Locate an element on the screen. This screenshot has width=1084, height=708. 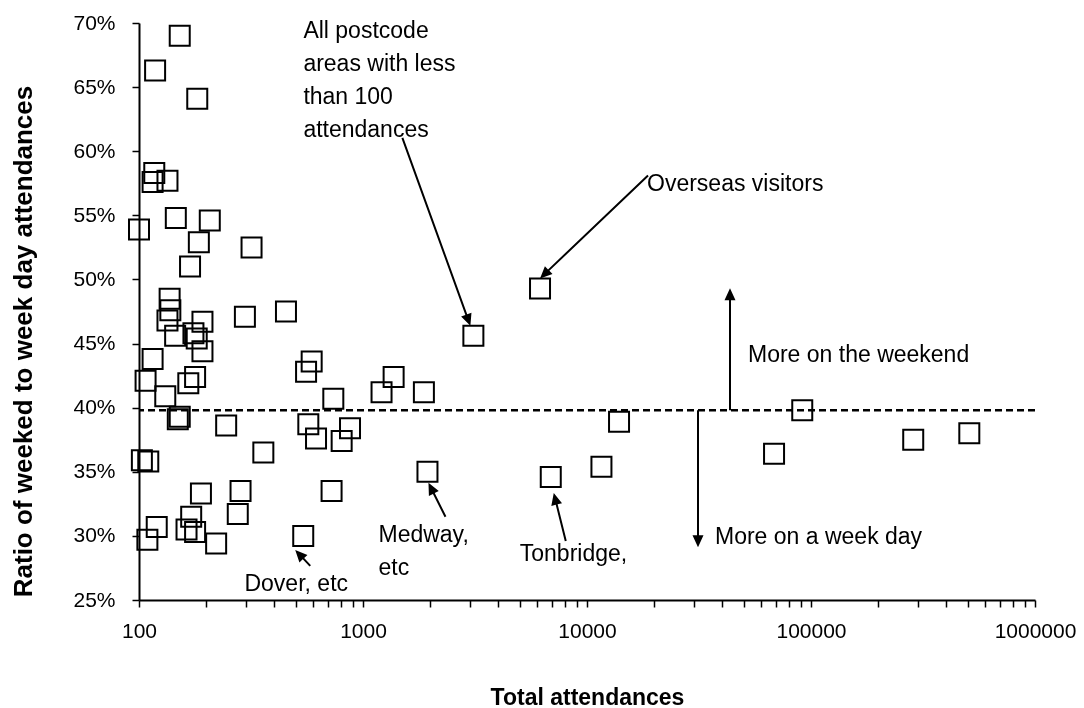
y-tick-label: 30% is located at coordinates (94, 535).